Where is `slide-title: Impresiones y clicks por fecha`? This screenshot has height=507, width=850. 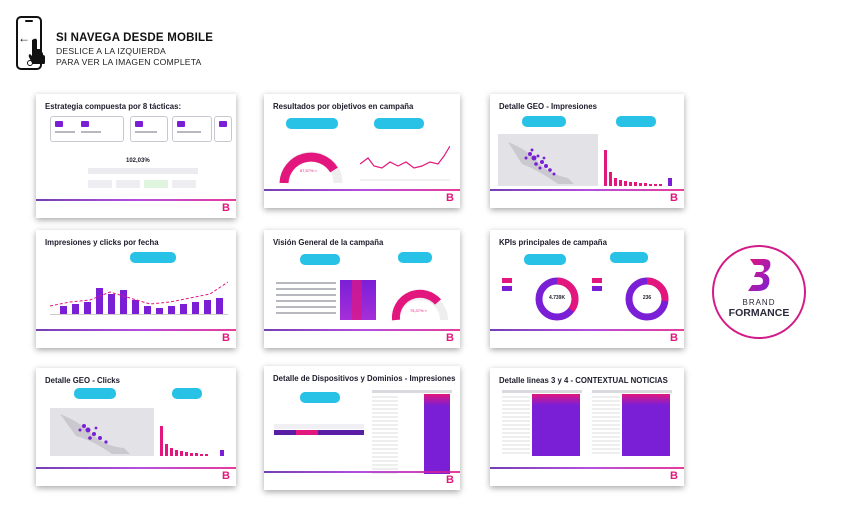
slide-title: Impresiones y clicks por fecha is located at coordinates (102, 242).